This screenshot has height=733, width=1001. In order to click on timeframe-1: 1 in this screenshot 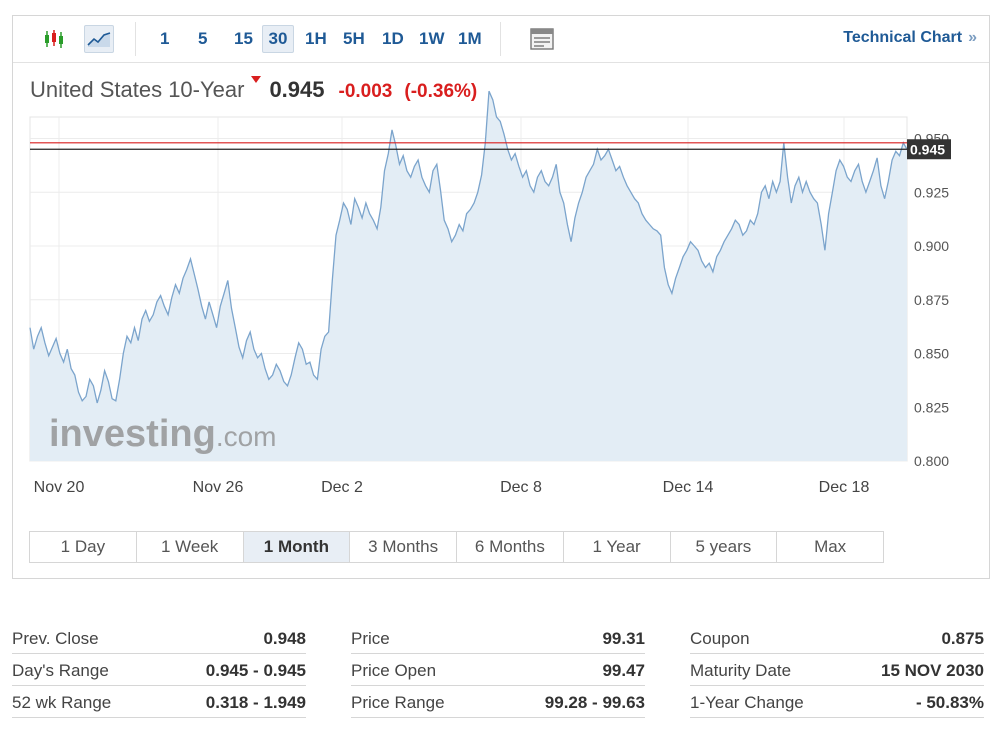, I will do `click(165, 38)`.